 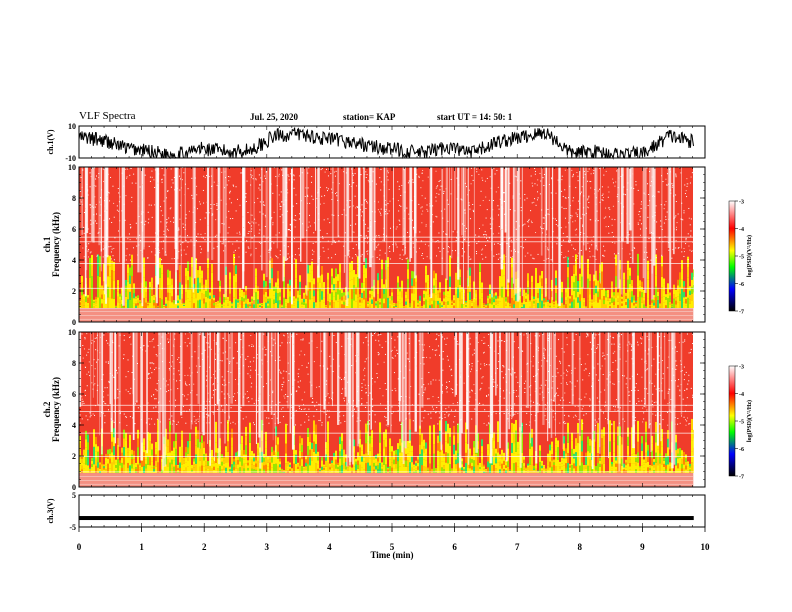 I want to click on colorbar-ch1-label: log(PSD)(V²/Hz), so click(x=749, y=256).